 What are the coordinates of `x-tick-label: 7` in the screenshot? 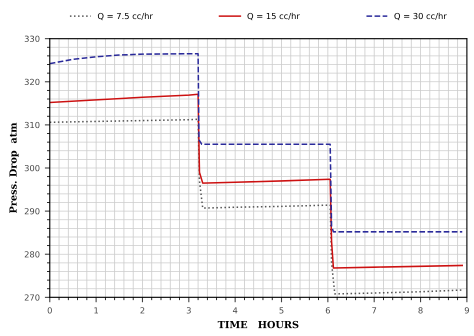 It's located at (374, 310).